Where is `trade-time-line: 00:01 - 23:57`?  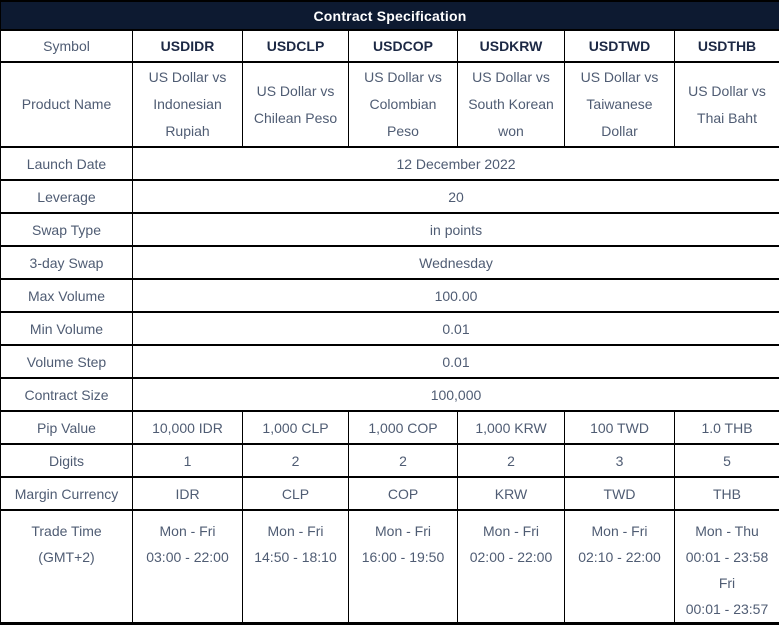
trade-time-line: 00:01 - 23:57 is located at coordinates (727, 609).